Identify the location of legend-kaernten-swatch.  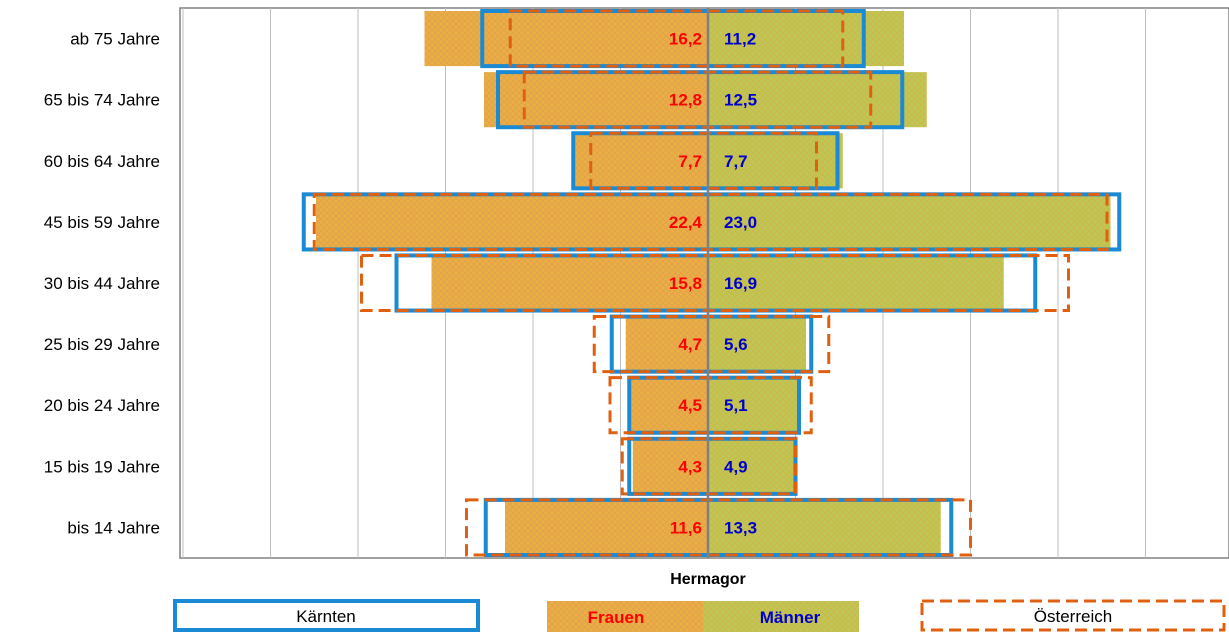
(326, 615).